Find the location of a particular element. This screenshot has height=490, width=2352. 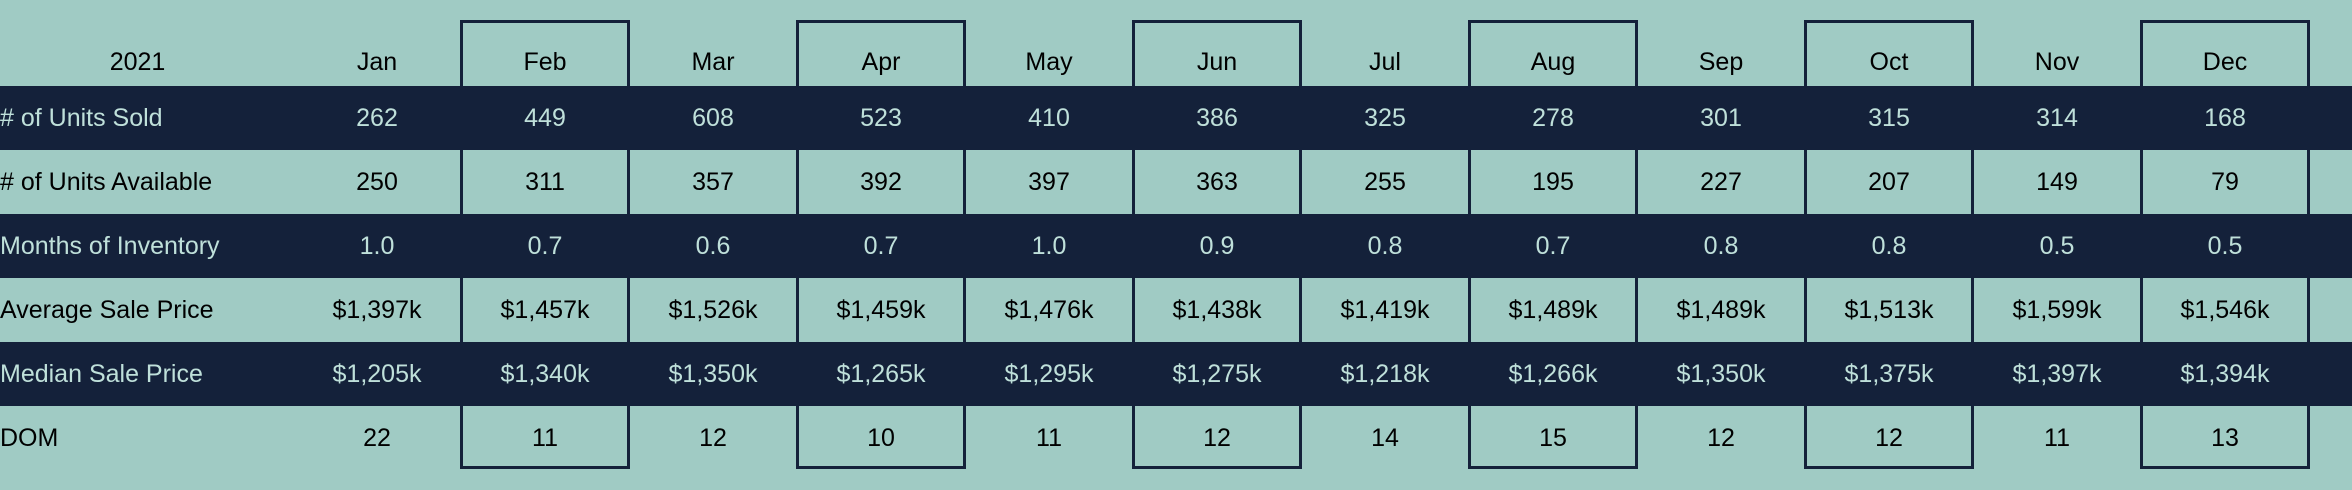

table-cell: 255 is located at coordinates (1385, 182).